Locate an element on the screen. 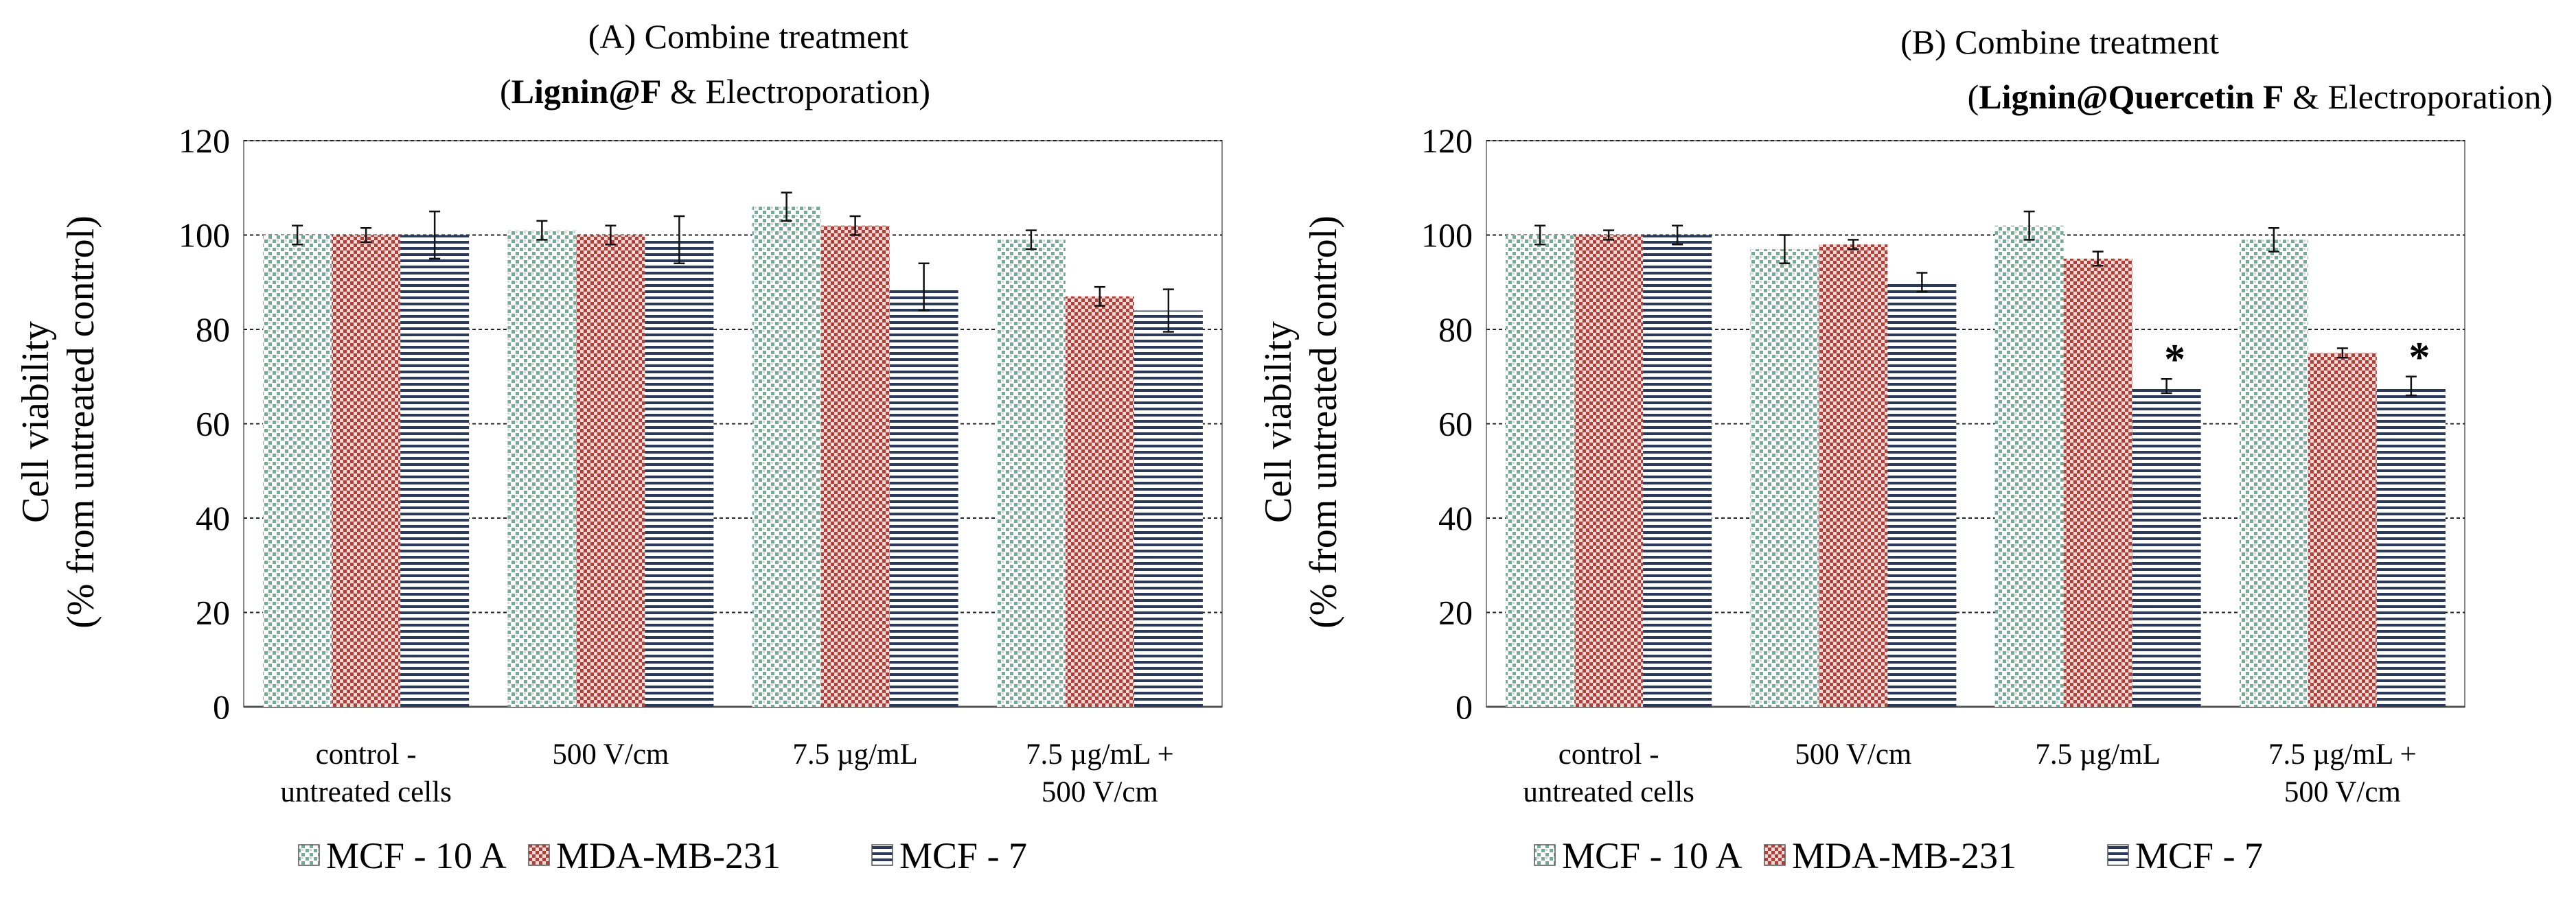 This screenshot has width=2576, height=912. chart-a-ylabel-line2: (% from untreated control) is located at coordinates (81, 422).